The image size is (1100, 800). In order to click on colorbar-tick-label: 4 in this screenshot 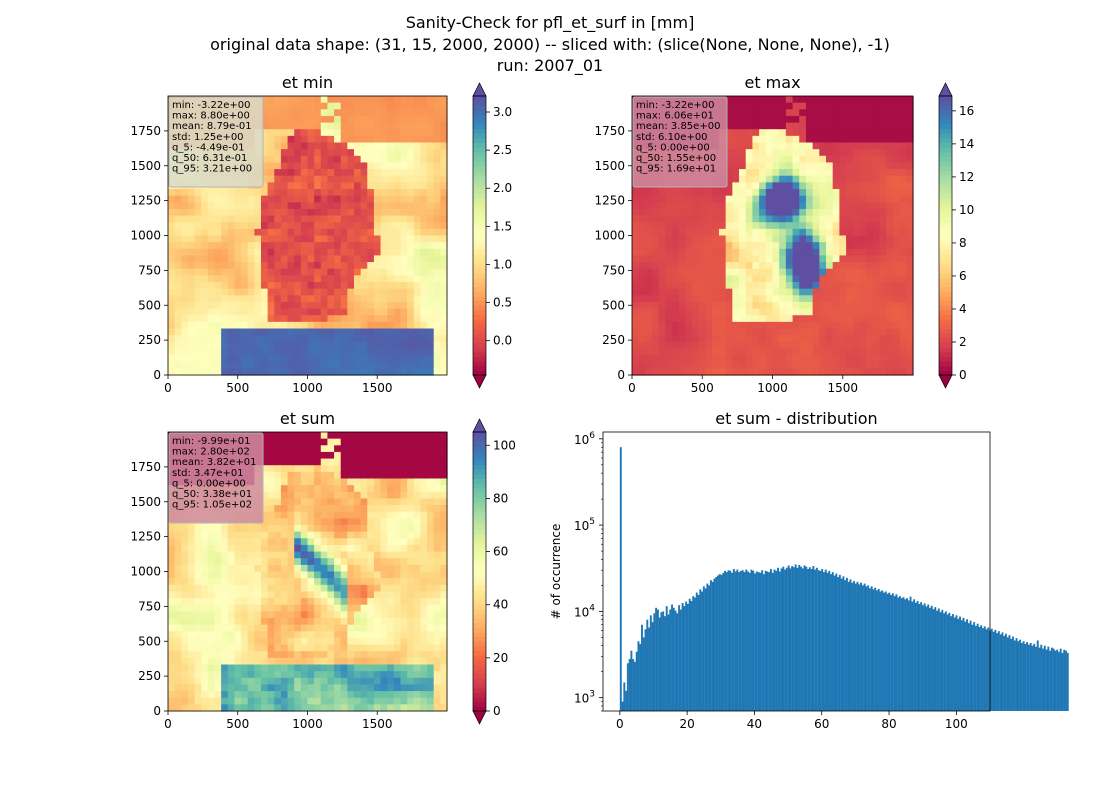, I will do `click(963, 309)`.